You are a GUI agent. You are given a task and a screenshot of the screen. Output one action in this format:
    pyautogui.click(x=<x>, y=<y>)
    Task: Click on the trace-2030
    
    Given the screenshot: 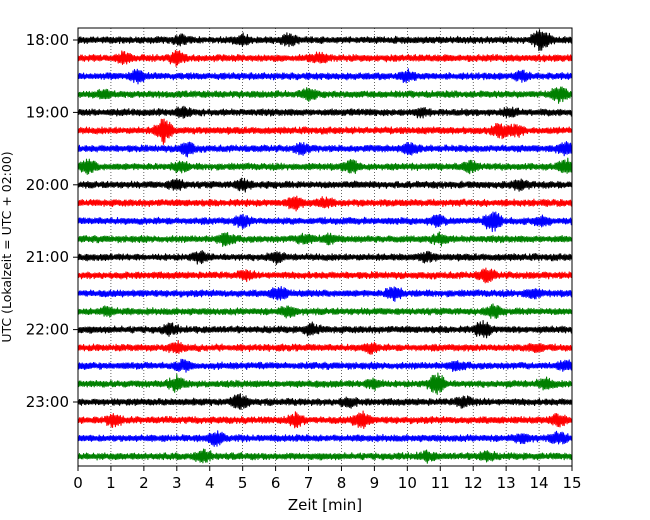 What is the action you would take?
    pyautogui.click(x=325, y=222)
    